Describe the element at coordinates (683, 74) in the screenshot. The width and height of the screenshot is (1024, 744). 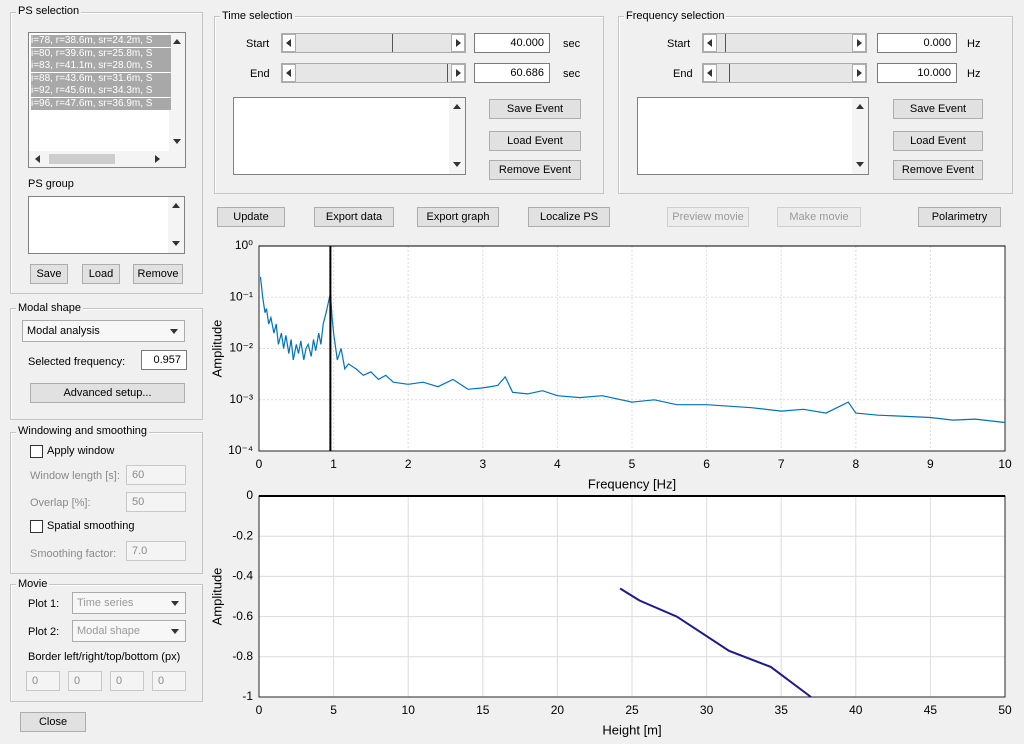
I see `label: End` at that location.